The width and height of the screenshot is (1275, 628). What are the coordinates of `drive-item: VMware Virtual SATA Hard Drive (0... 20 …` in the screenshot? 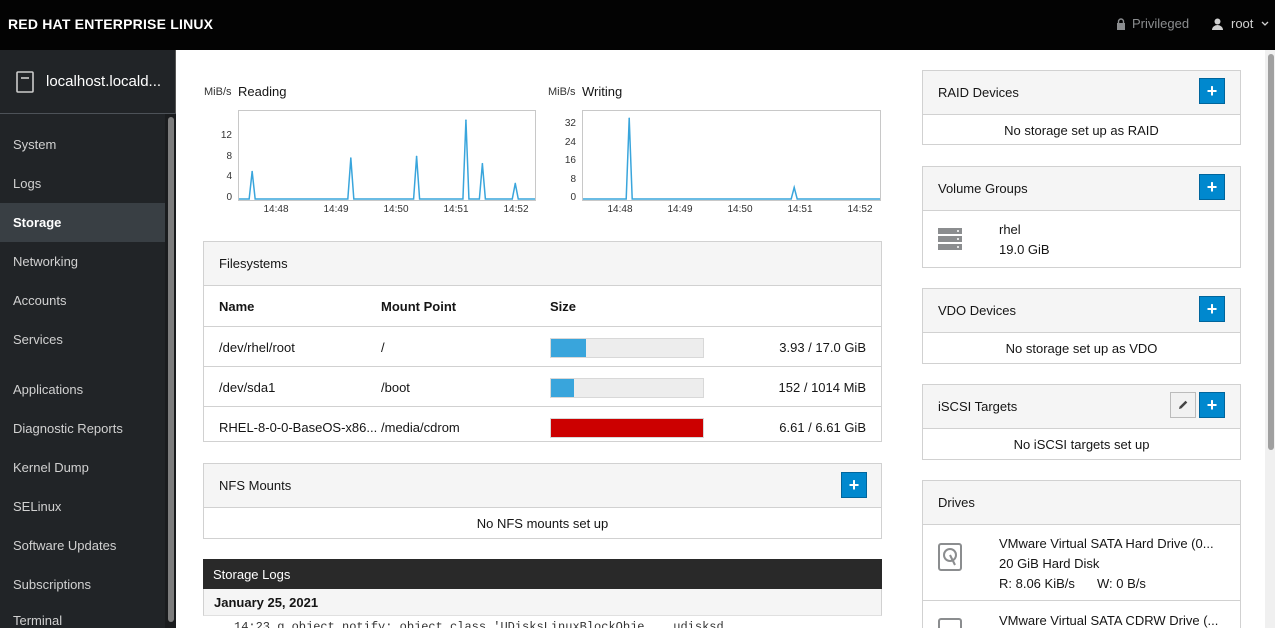 It's located at (1081, 563).